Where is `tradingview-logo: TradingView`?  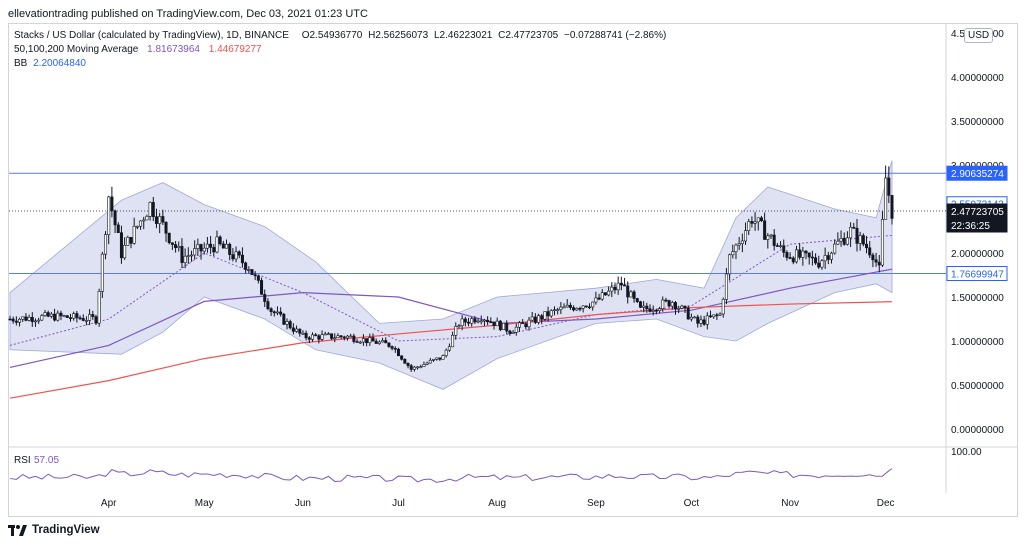 tradingview-logo: TradingView is located at coordinates (54, 530).